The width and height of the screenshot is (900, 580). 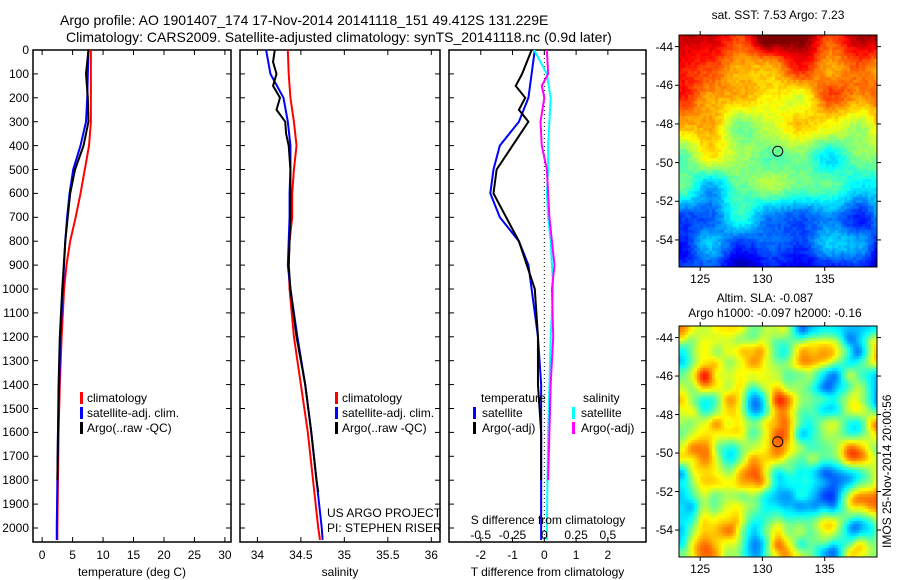 What do you see at coordinates (548, 520) in the screenshot?
I see `s-axis-label: S difference from climatology` at bounding box center [548, 520].